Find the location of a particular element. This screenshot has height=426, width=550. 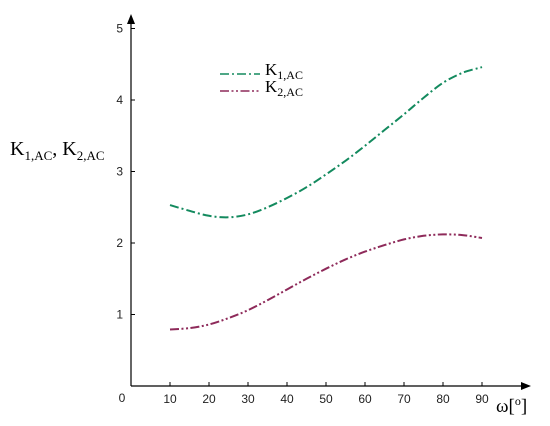

series-line-k2-ac is located at coordinates (326, 282).